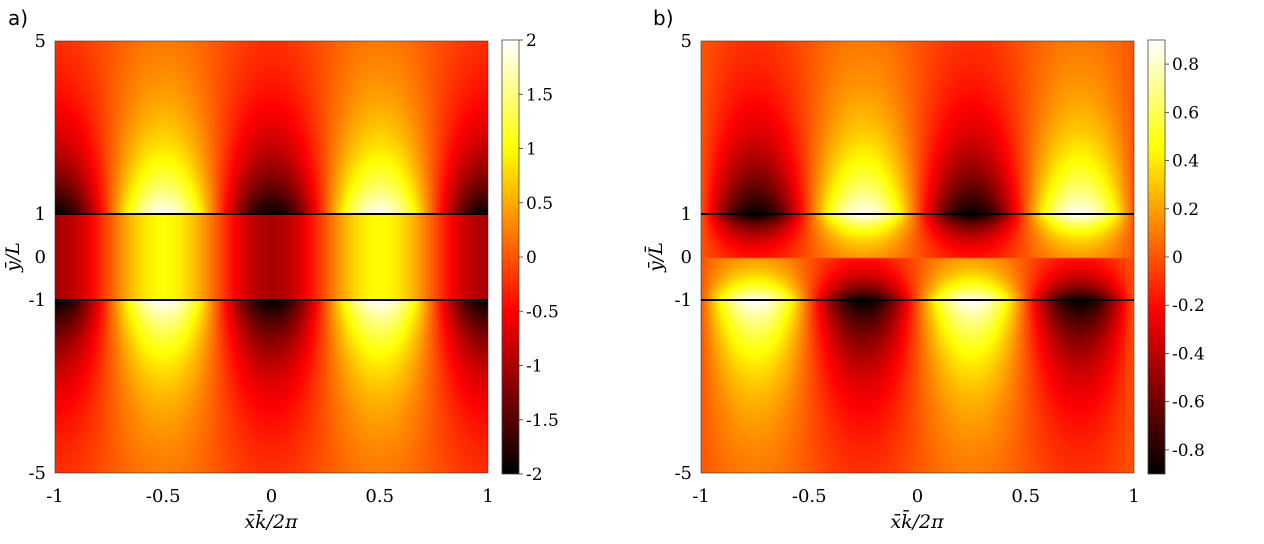  What do you see at coordinates (1185, 258) in the screenshot?
I see `panel-b-colorbar-ticks: 0.8 0.6 0.4 0.2 0 -0.2 -0.4 -0.6 -0.8` at bounding box center [1185, 258].